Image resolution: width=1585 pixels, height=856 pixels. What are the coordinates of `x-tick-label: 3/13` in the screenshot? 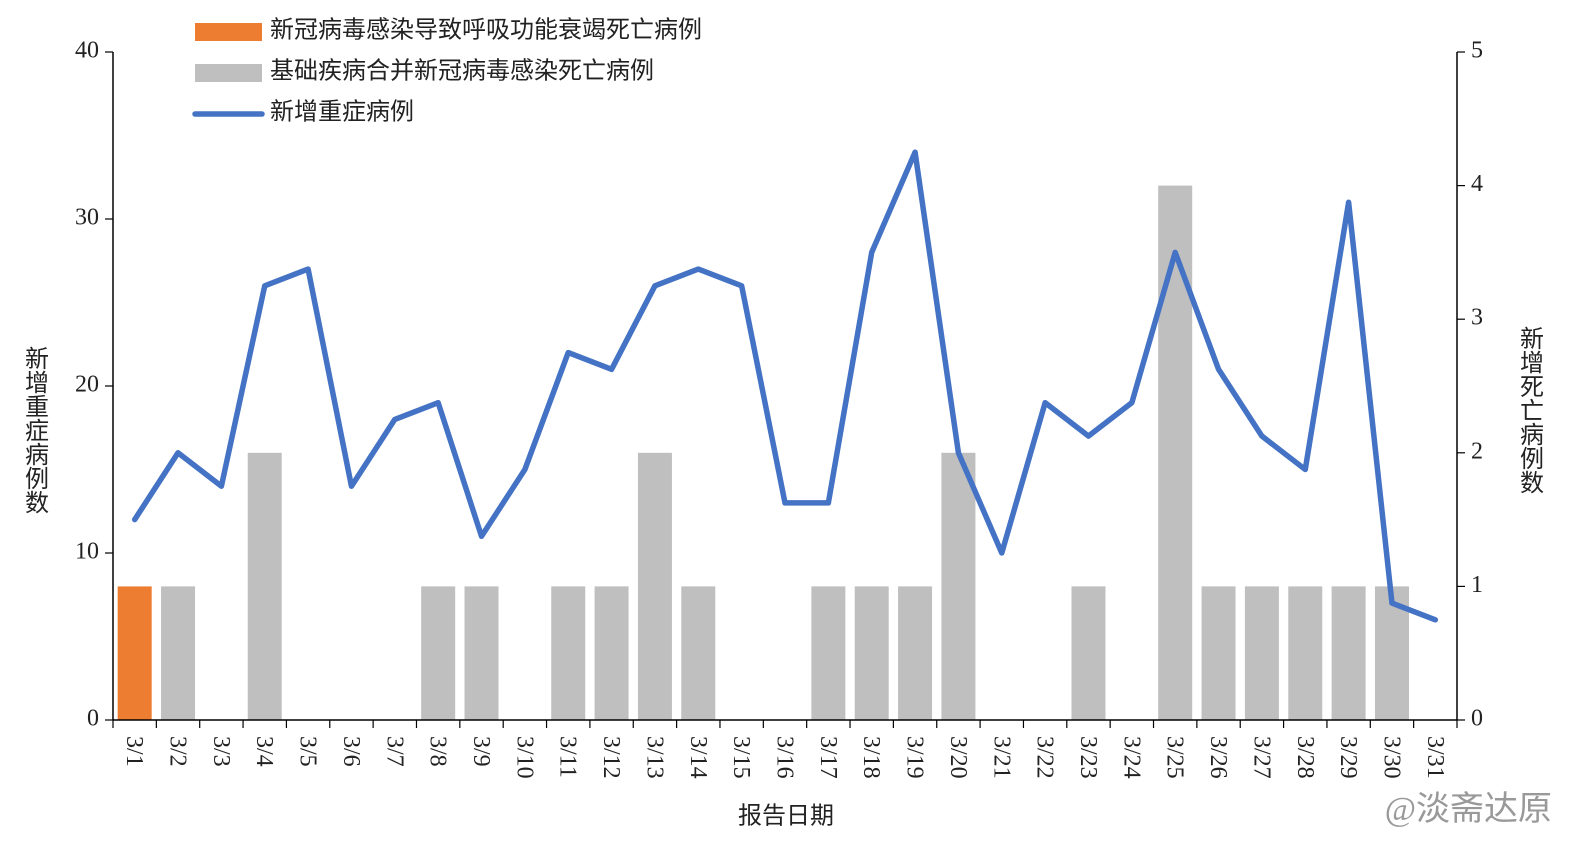 It's located at (654, 757).